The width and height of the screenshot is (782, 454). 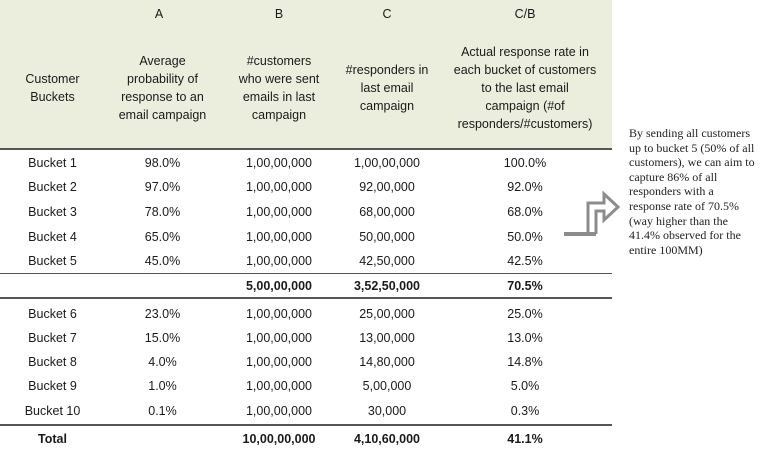 What do you see at coordinates (162, 261) in the screenshot?
I see `probability-cell: 45.0%` at bounding box center [162, 261].